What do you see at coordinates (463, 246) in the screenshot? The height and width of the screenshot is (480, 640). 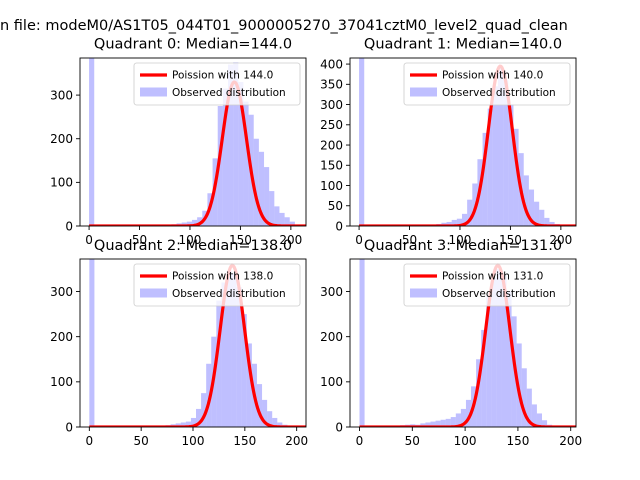 I see `panel-title-3: Quadrant 3: Median=131.0` at bounding box center [463, 246].